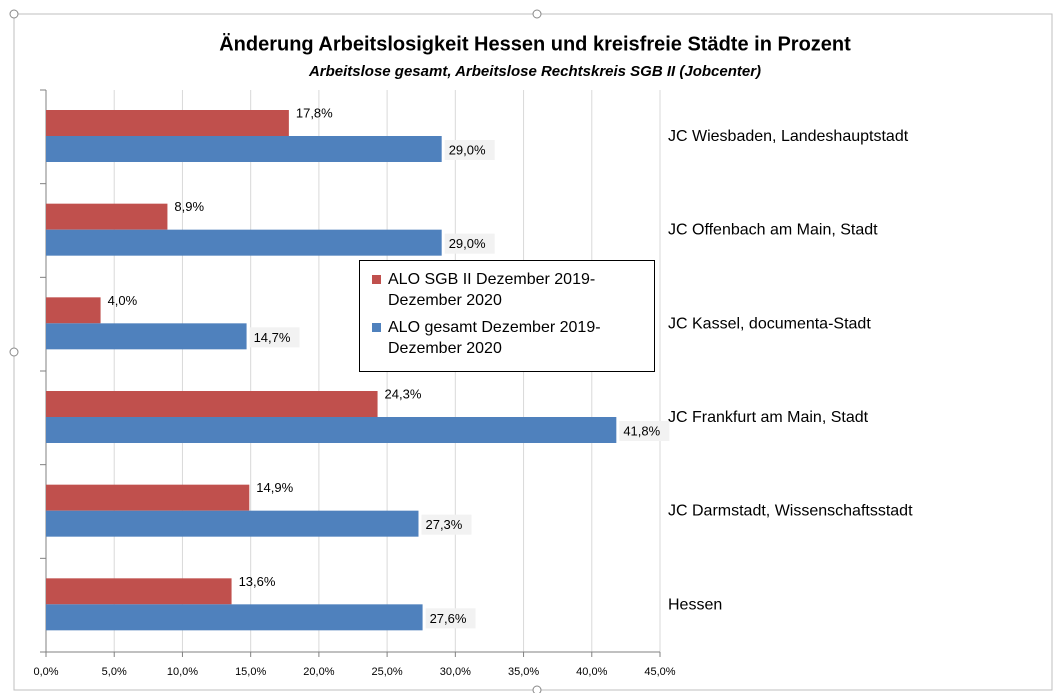 The image size is (1054, 693). Describe the element at coordinates (769, 323) in the screenshot. I see `category-label: JC Kassel, documenta-Stadt` at that location.